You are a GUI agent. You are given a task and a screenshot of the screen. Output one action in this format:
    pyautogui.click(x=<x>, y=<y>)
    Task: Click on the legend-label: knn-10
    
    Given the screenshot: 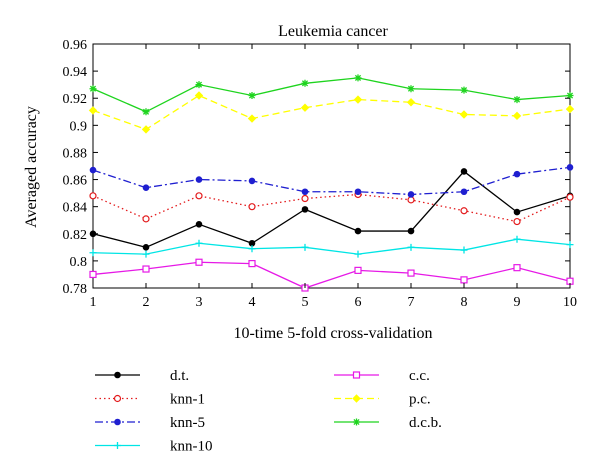 What is the action you would take?
    pyautogui.click(x=191, y=447)
    